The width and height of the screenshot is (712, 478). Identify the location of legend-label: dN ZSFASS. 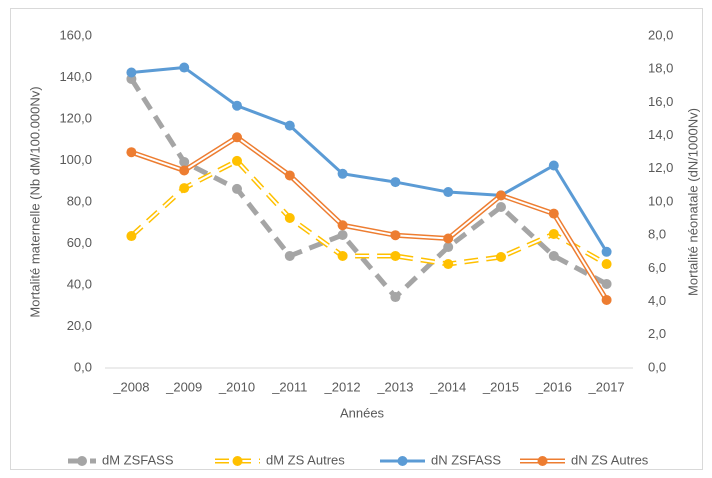
(466, 459).